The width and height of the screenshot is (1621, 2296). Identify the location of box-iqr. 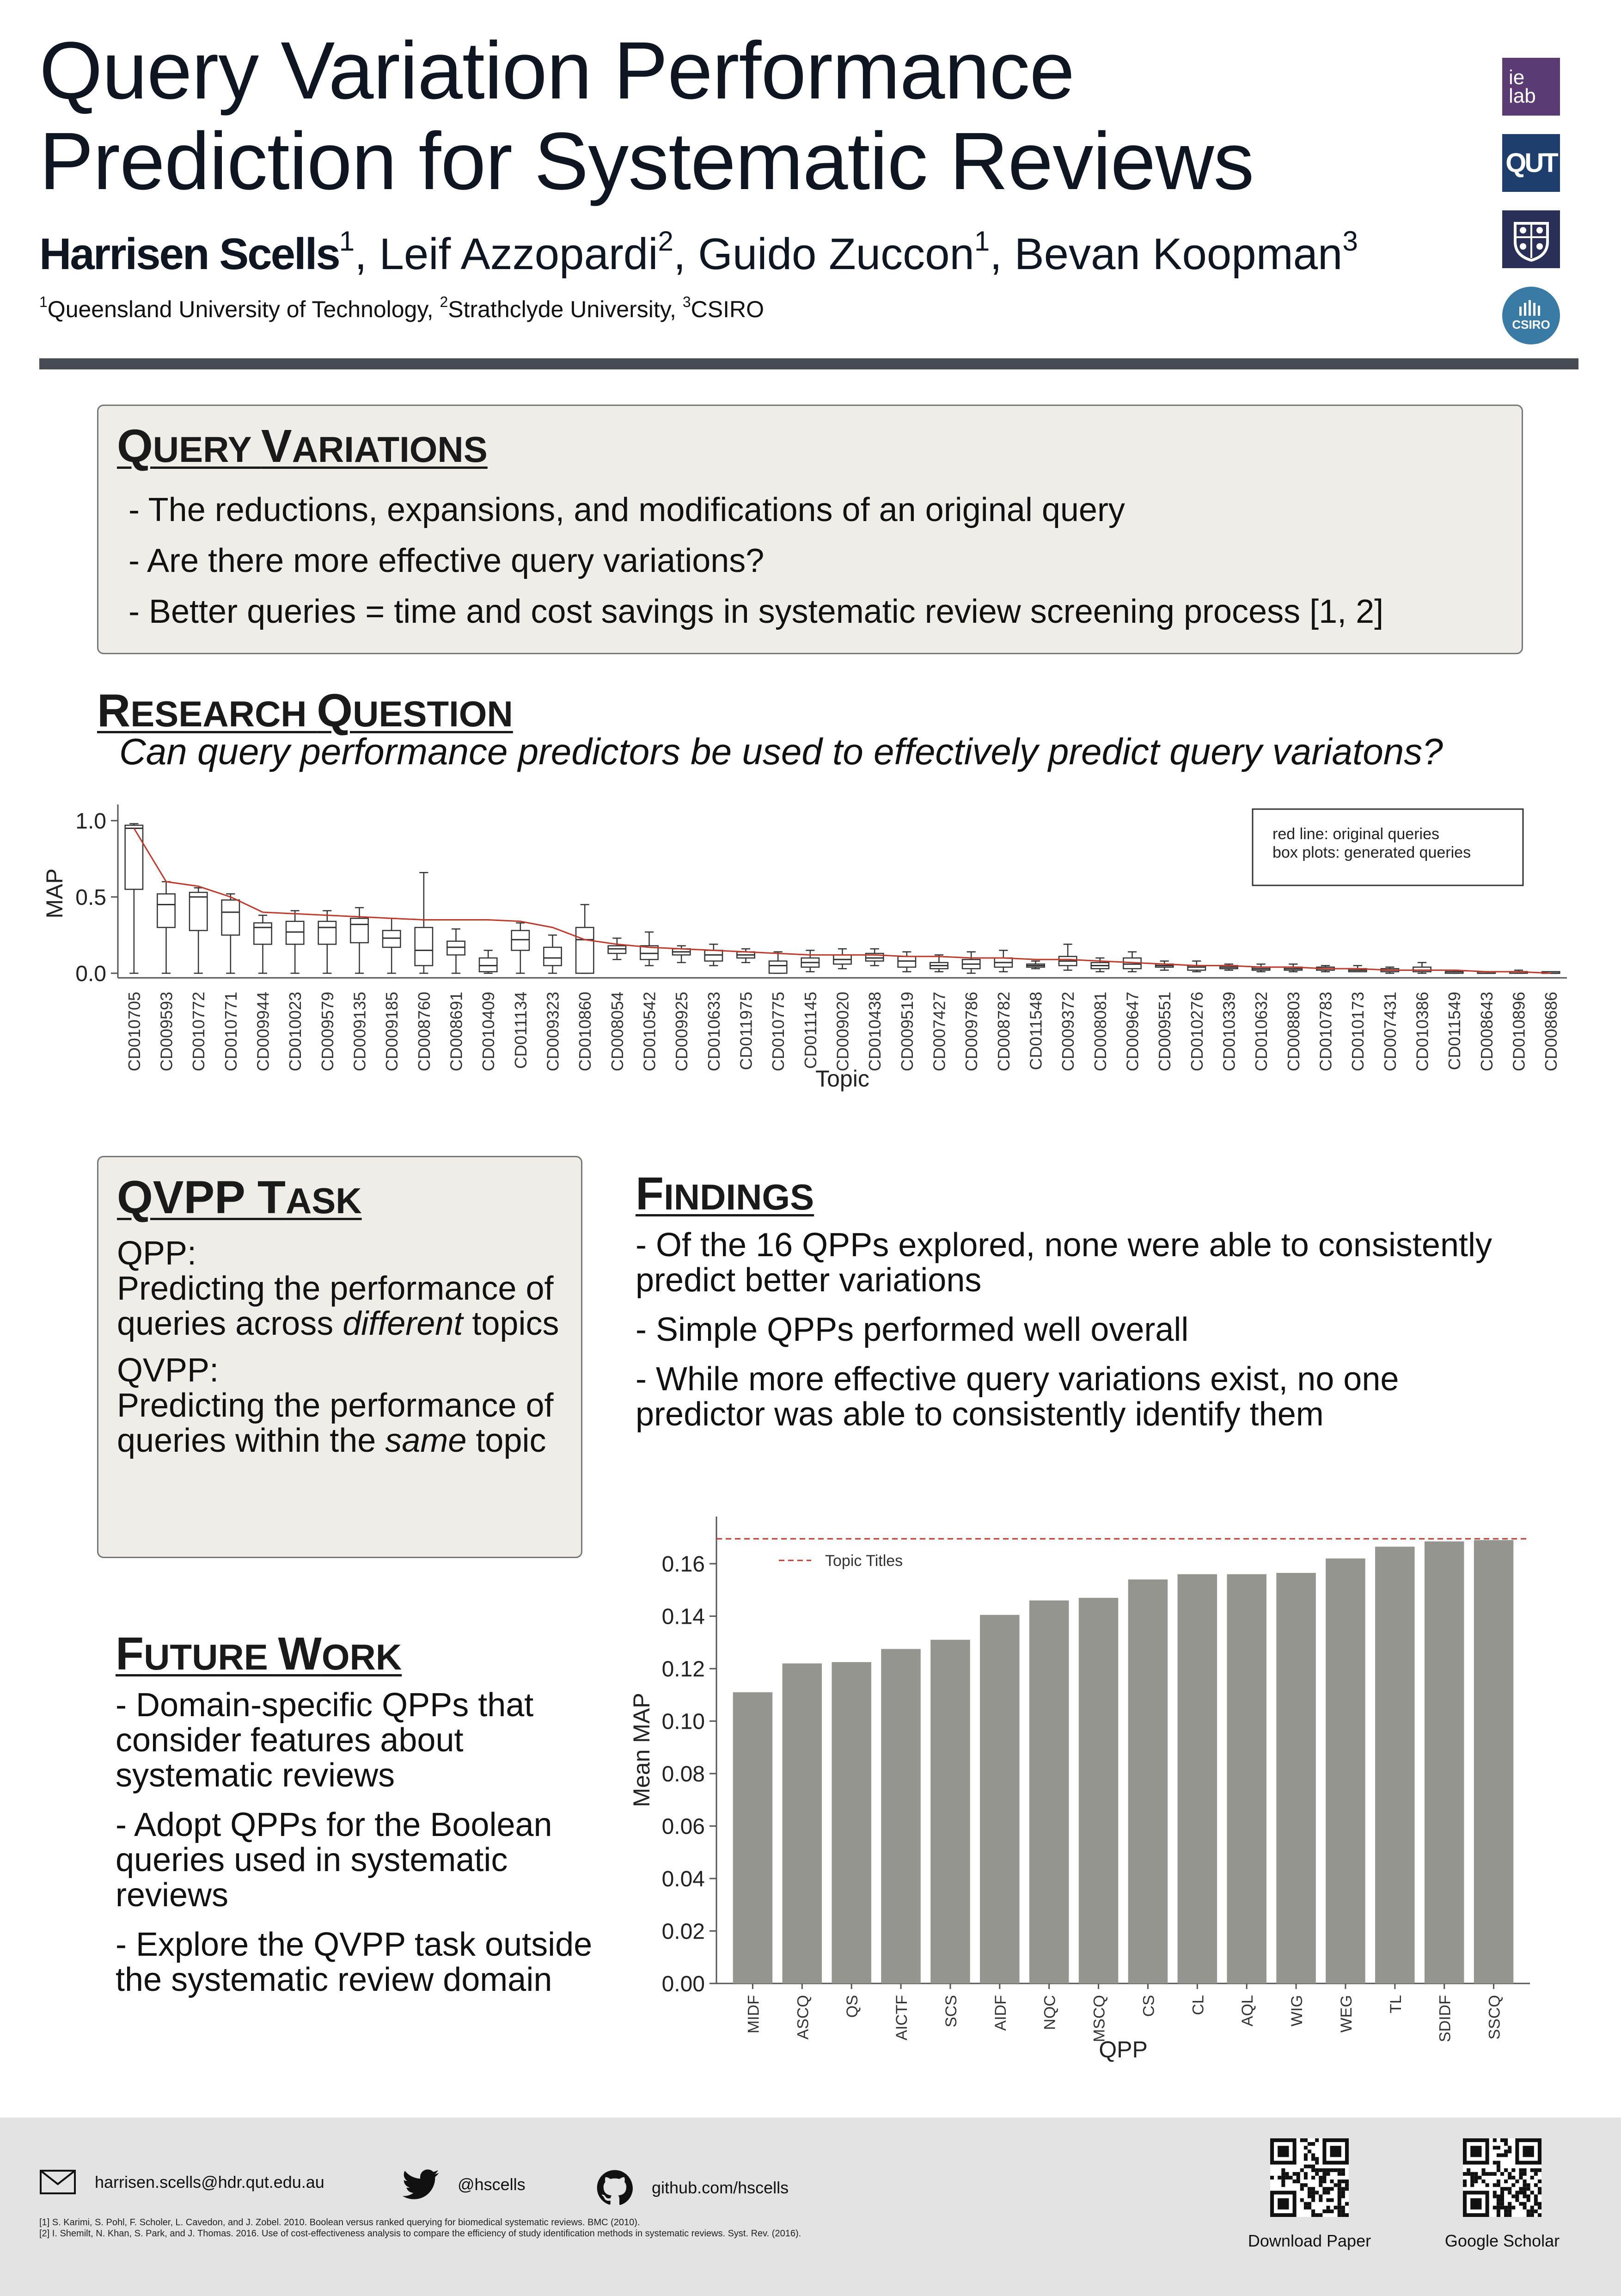
(359, 930).